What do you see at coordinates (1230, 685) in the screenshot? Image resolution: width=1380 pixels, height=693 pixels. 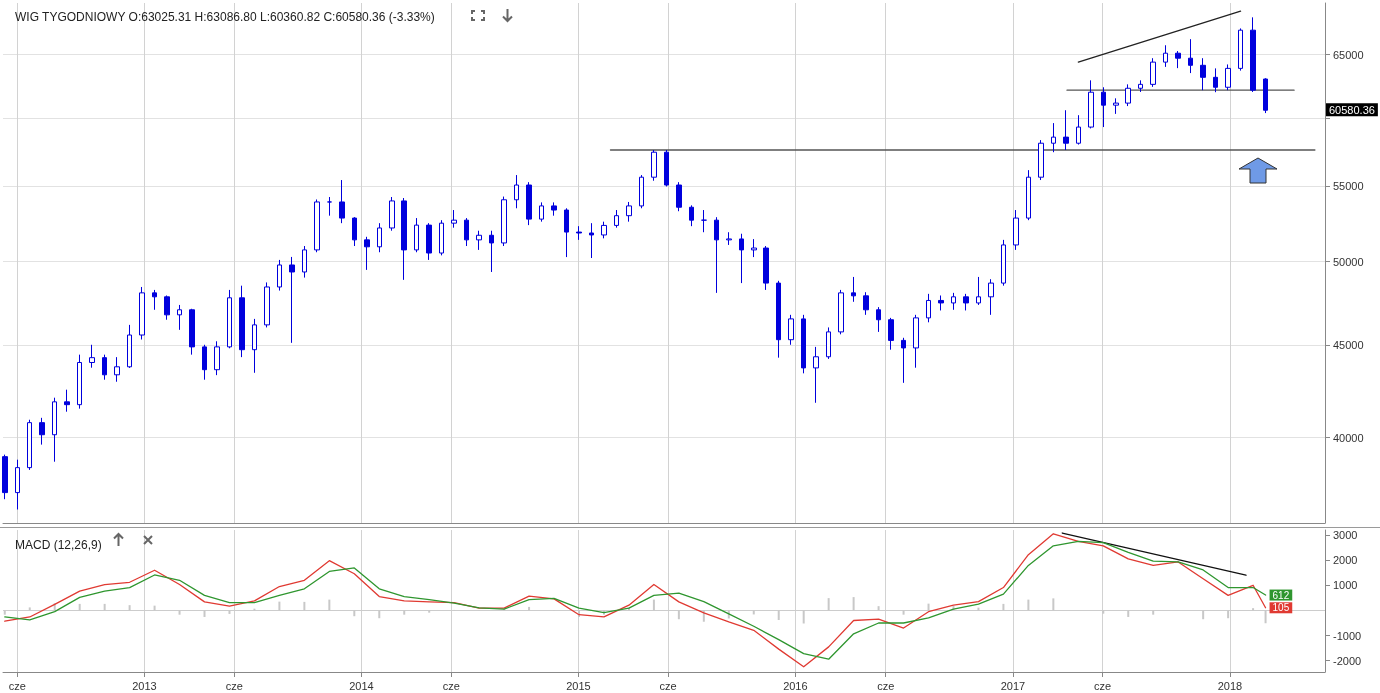 I see `x-tick-label: 2018` at bounding box center [1230, 685].